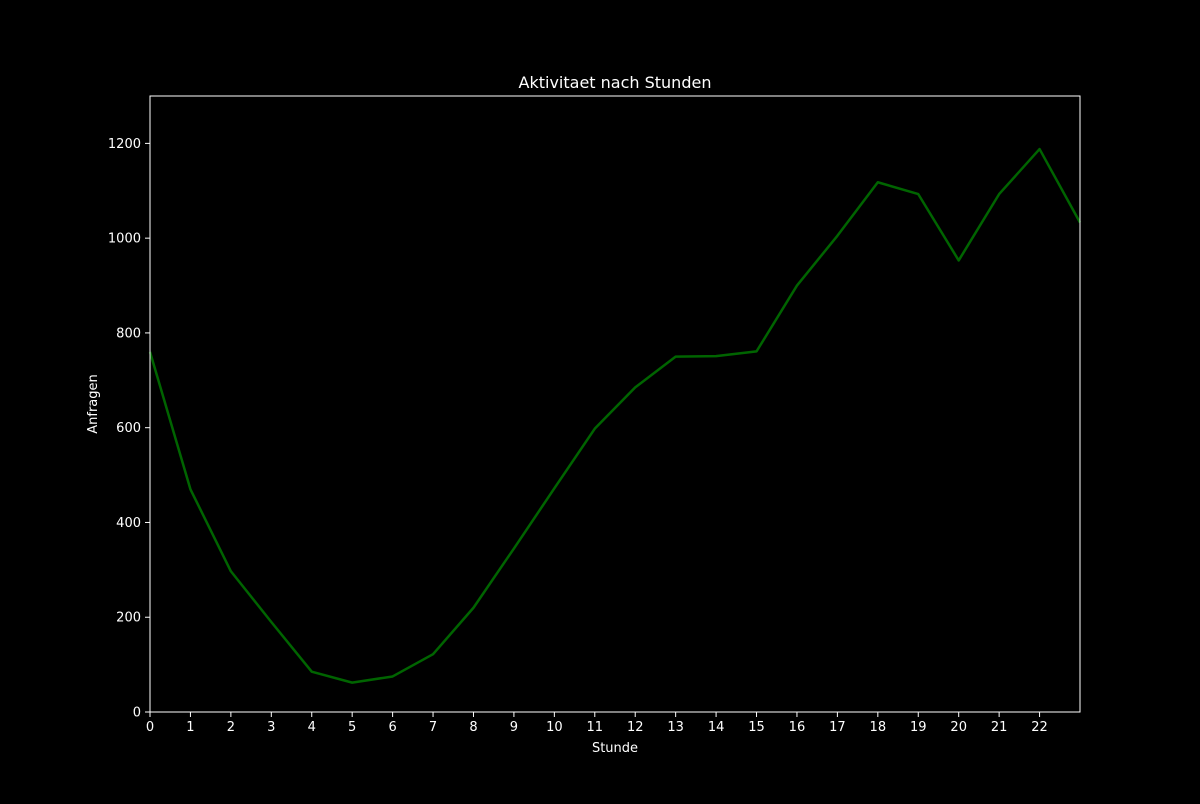 The image size is (1200, 804). Describe the element at coordinates (271, 727) in the screenshot. I see `x-tick-label: 3` at that location.